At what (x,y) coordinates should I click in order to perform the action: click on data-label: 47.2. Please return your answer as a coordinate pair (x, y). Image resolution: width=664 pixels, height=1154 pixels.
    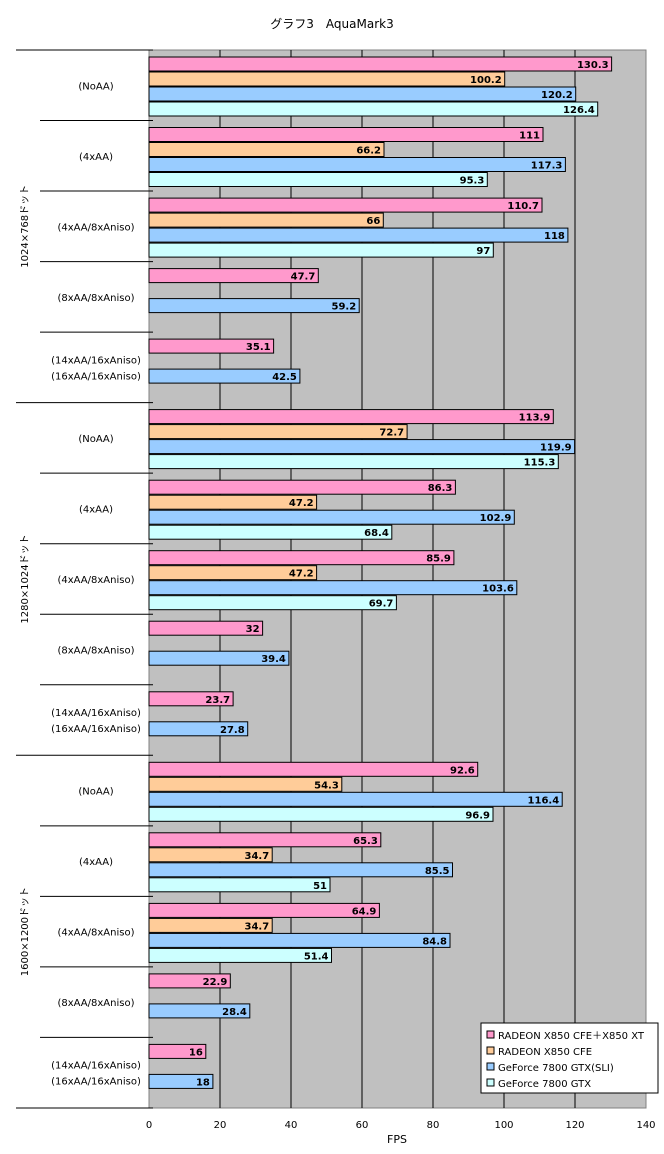
    Looking at the image, I should click on (301, 503).